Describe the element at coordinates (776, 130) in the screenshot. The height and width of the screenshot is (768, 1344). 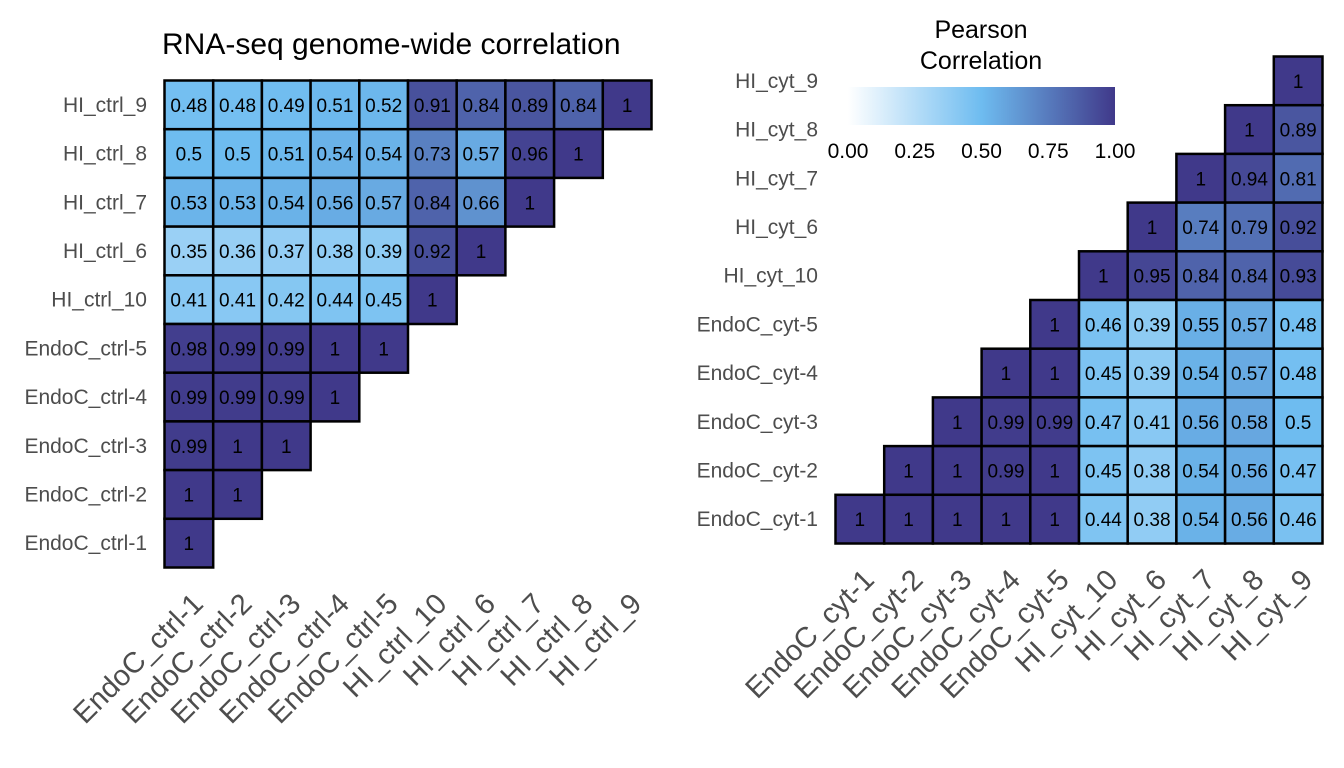
I see `y-axis-label: HI_cyt_8` at that location.